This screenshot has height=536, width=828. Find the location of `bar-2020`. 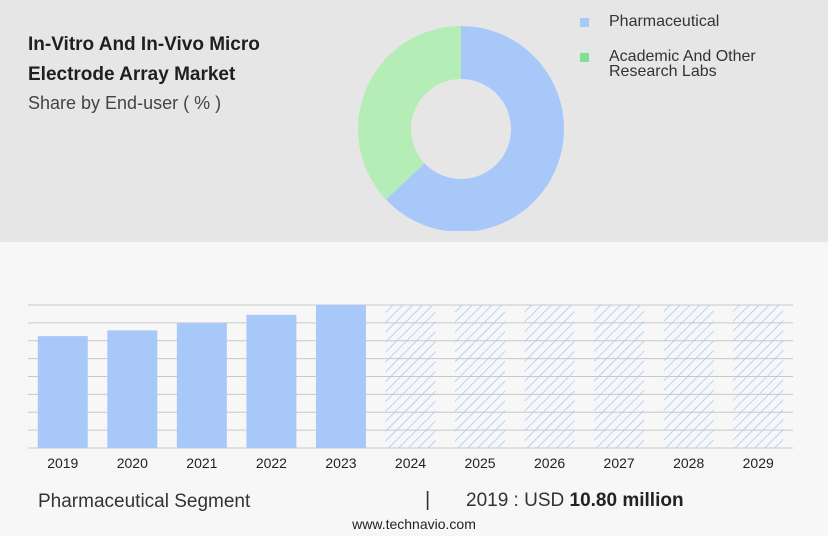

bar-2020 is located at coordinates (132, 389).